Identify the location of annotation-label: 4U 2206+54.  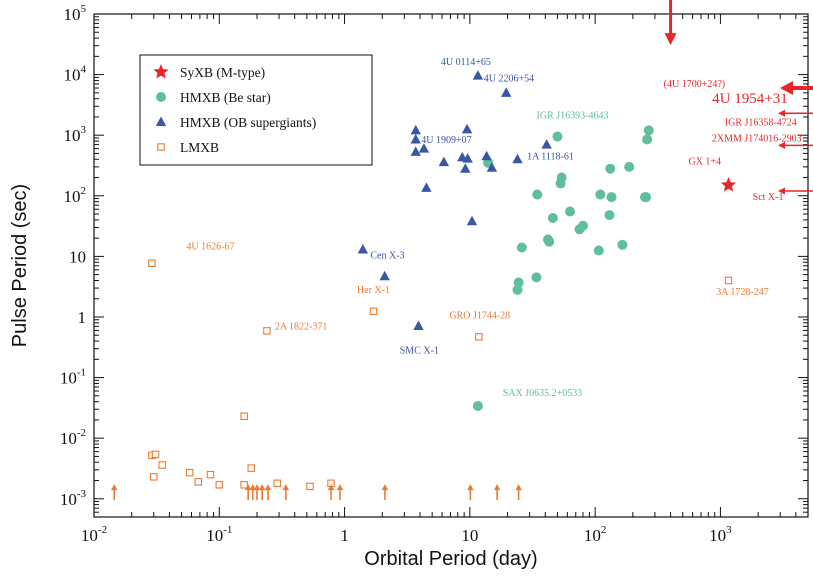
(509, 78).